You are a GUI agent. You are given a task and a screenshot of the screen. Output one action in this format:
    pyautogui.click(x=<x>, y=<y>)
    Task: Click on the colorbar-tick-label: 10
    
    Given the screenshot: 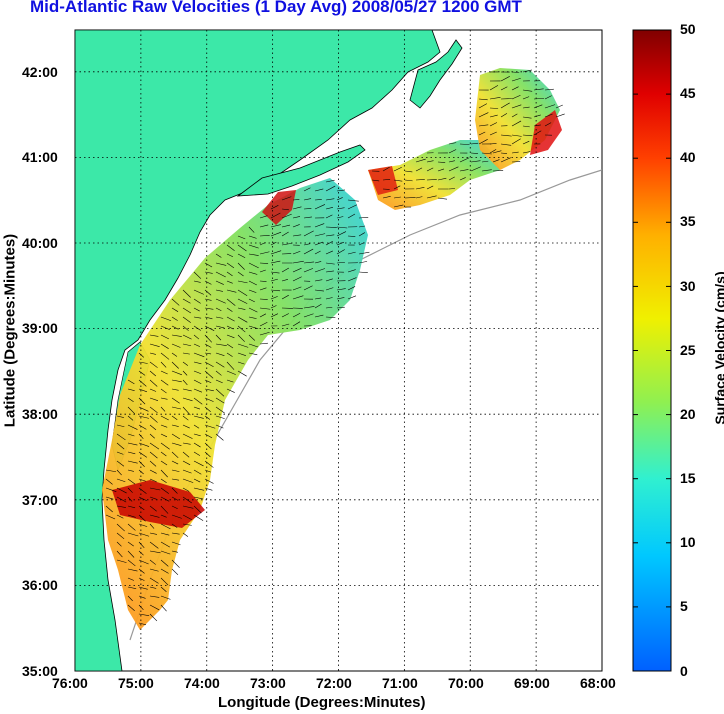 What is the action you would take?
    pyautogui.click(x=688, y=542)
    